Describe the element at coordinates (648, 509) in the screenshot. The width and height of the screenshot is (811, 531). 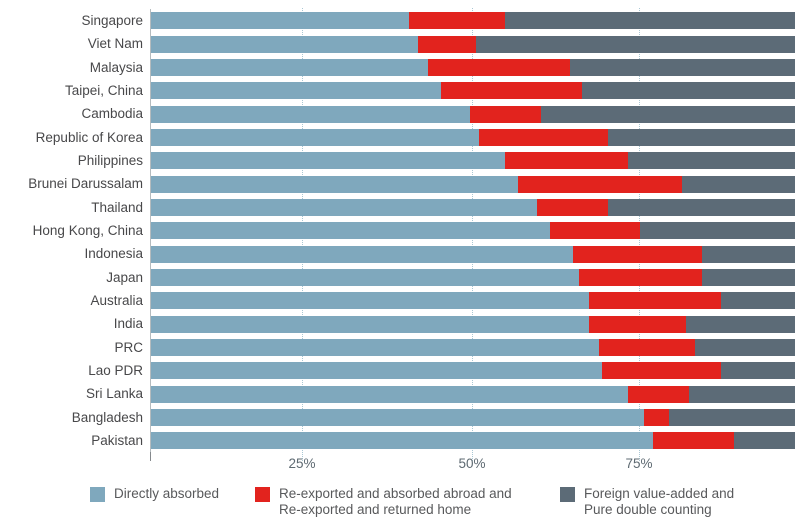
I see `legend-label-line: Pure double counting` at that location.